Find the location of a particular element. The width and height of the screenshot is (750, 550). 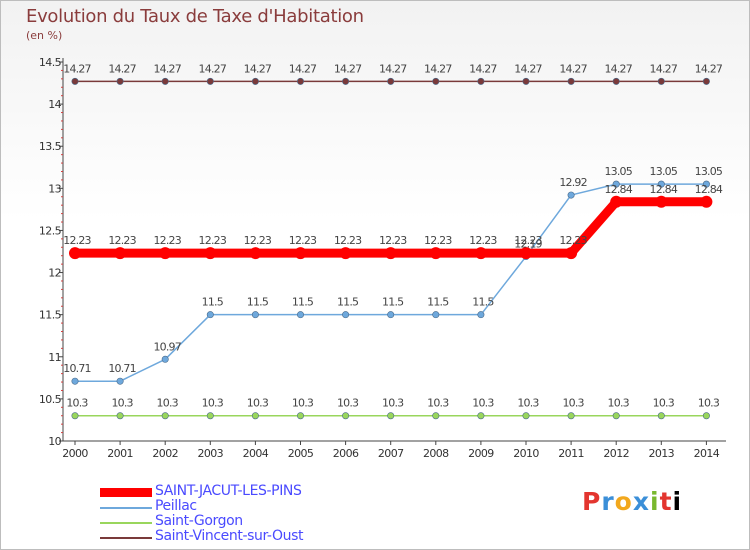

data-label: 12.19 is located at coordinates (528, 244).